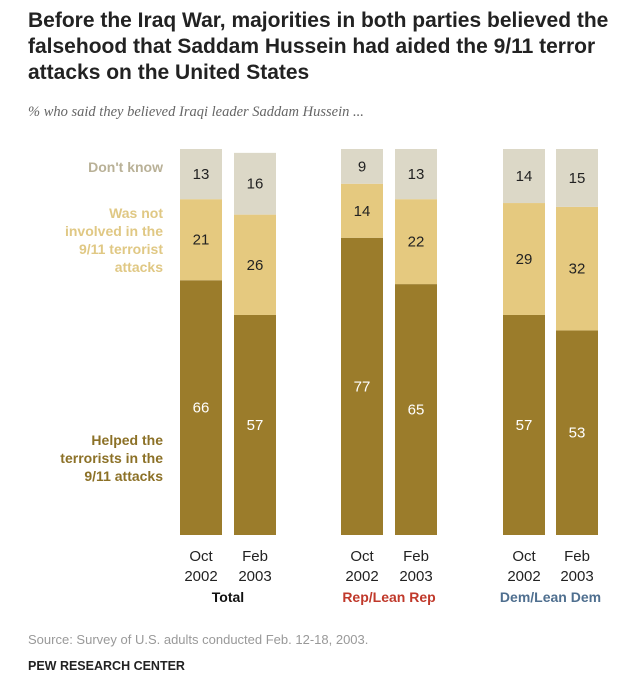  I want to click on legend-label-helped: terrorists in the, so click(111, 458).